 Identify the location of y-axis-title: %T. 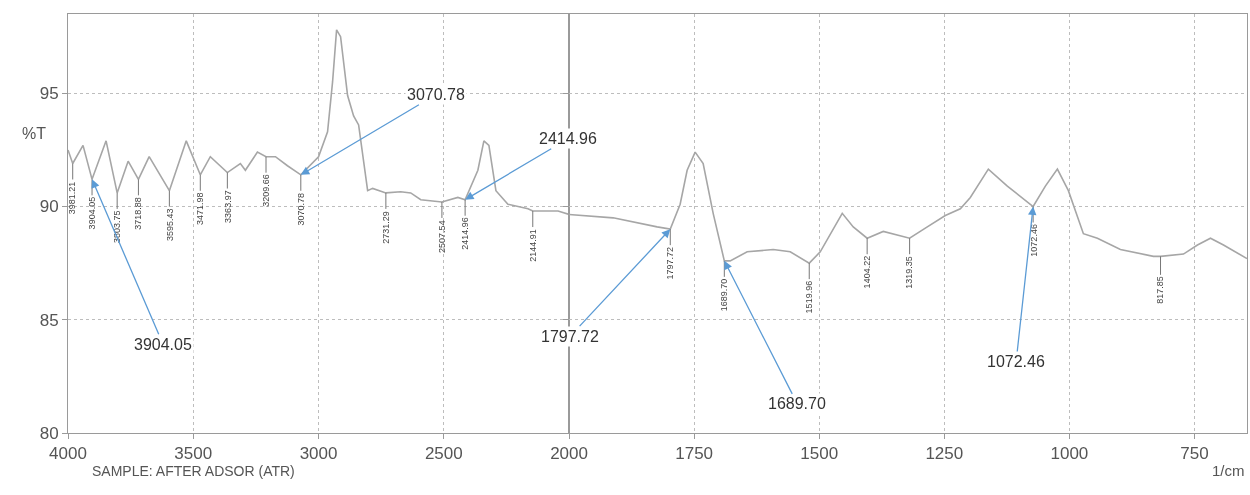
(34, 133).